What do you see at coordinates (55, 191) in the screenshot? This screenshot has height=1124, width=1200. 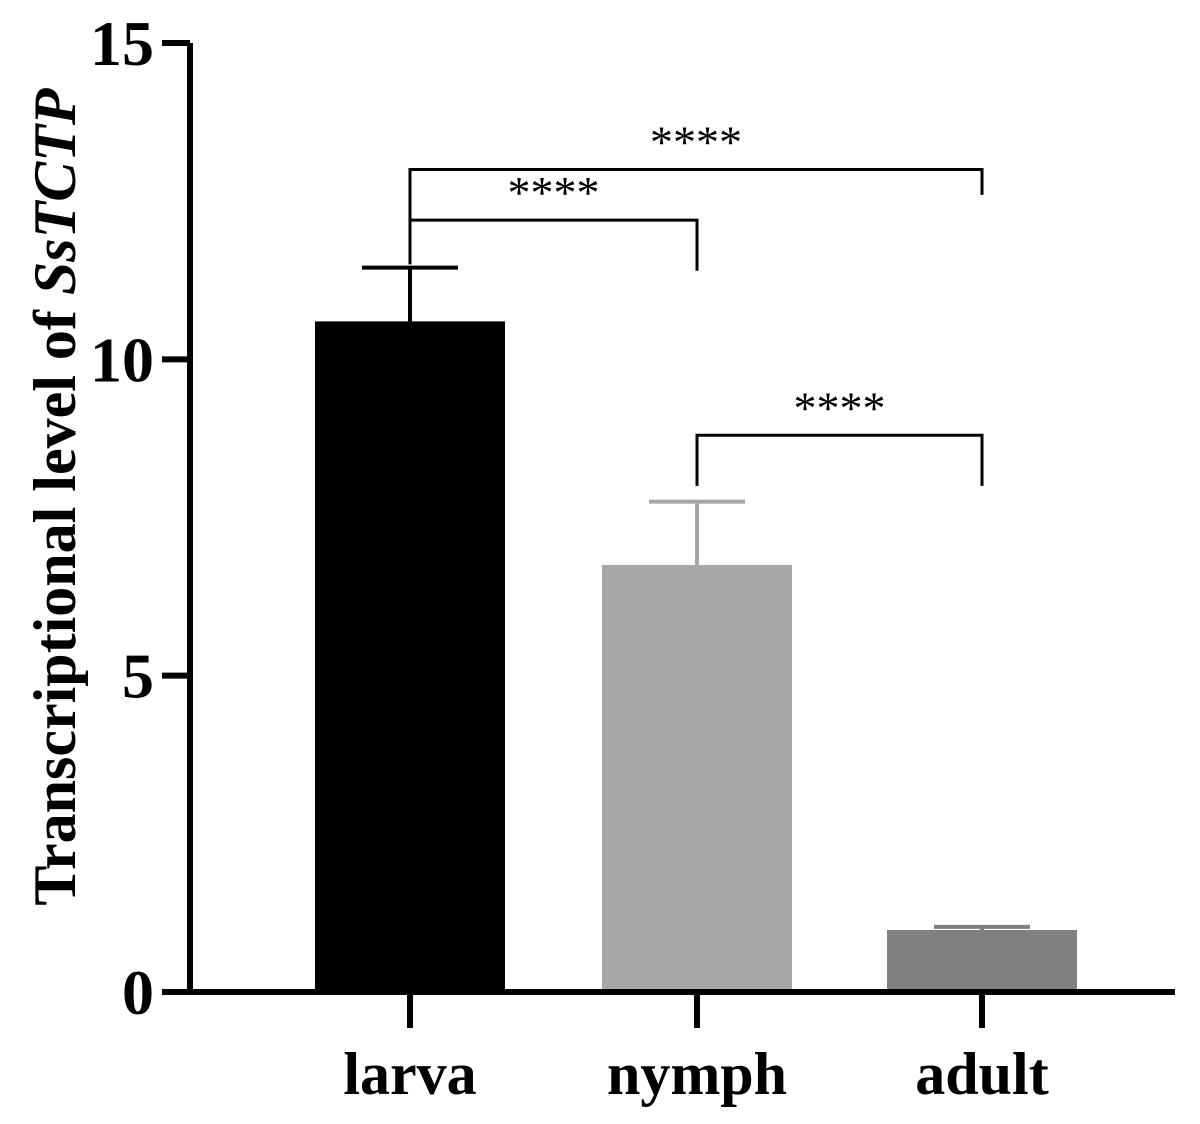 I see `y-axis-label-gene: SsTCTP` at bounding box center [55, 191].